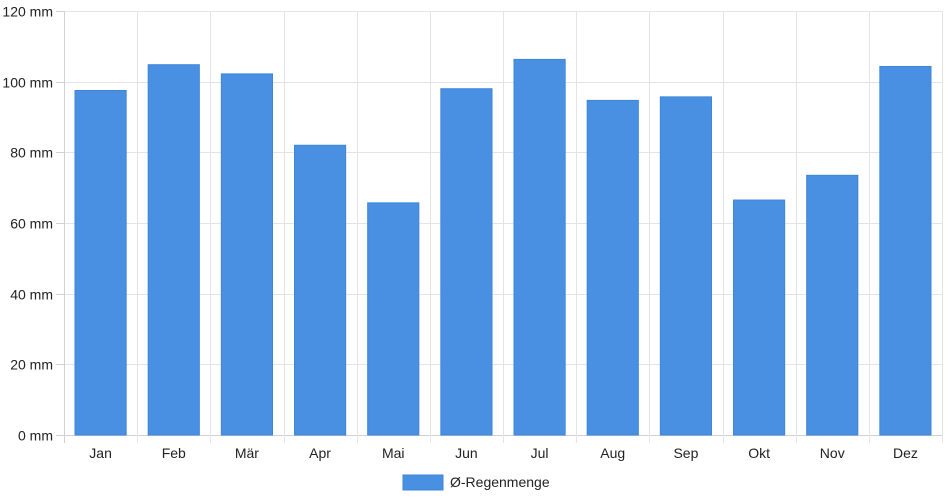 Image resolution: width=952 pixels, height=500 pixels. I want to click on bar-okt, so click(759, 317).